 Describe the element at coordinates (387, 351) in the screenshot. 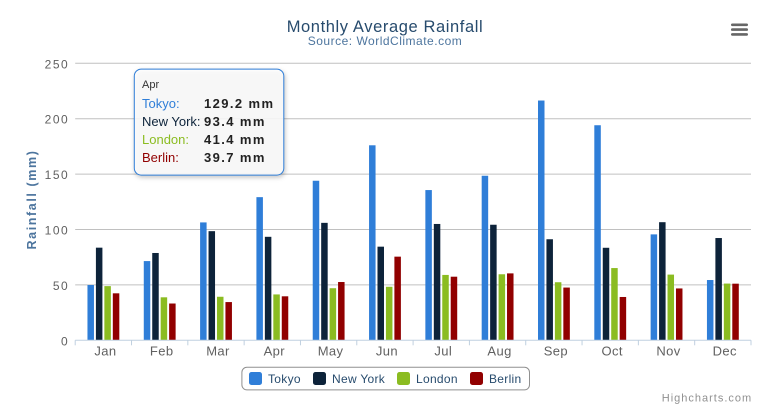

I see `svg-text: Jun` at that location.